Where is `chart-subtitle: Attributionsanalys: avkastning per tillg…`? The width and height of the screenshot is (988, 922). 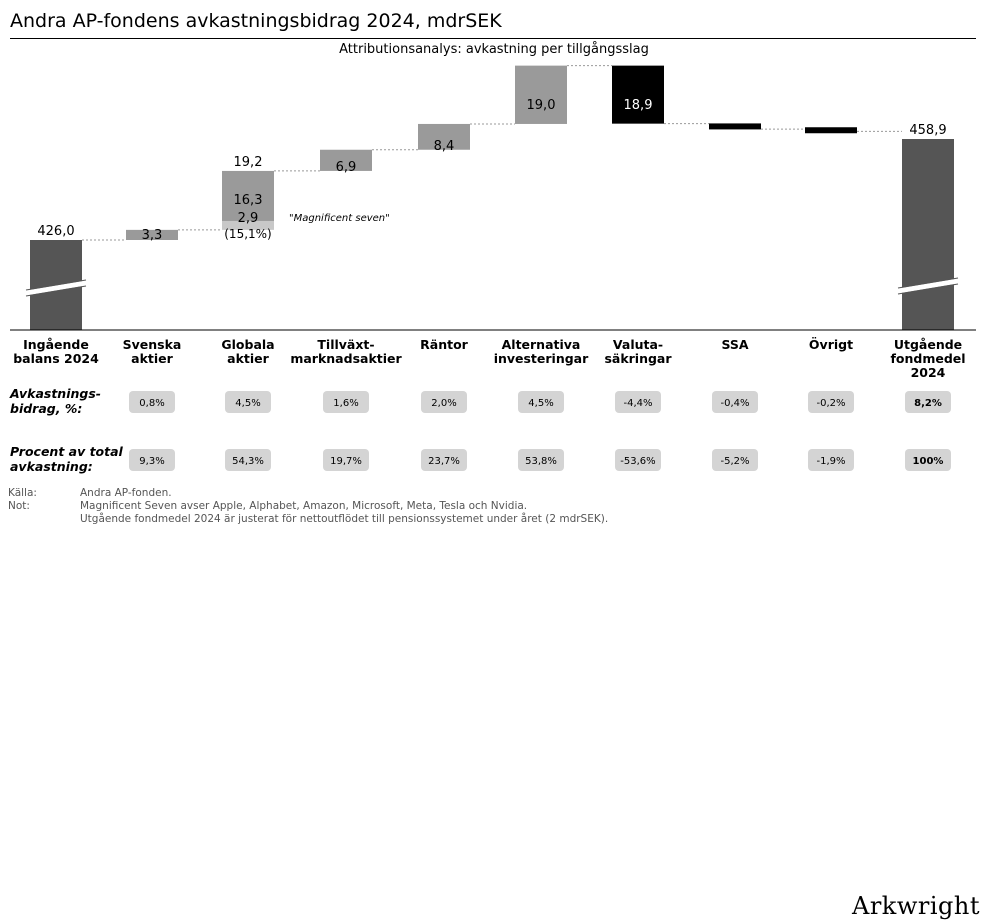
chart-subtitle: Attributionsanalys: avkastning per tillg… is located at coordinates (494, 49).